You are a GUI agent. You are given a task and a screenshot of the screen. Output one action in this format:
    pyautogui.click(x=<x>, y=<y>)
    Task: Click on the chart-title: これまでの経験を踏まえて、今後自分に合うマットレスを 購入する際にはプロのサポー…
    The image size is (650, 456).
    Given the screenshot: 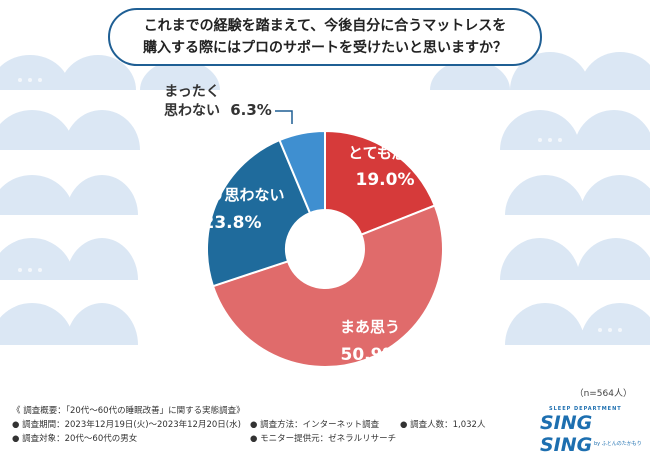 What is the action you would take?
    pyautogui.click(x=325, y=37)
    